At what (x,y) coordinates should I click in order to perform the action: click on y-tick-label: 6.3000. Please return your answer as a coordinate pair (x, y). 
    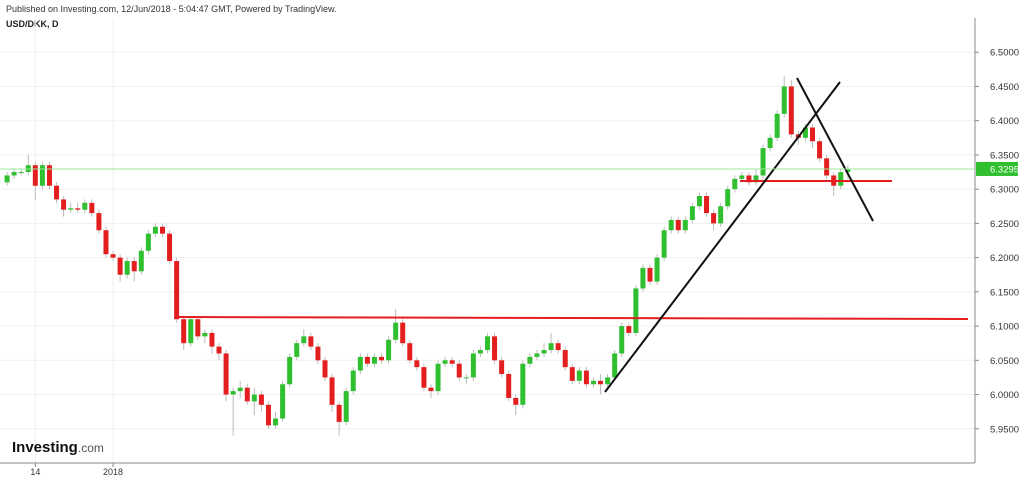
    Looking at the image, I should click on (1004, 190).